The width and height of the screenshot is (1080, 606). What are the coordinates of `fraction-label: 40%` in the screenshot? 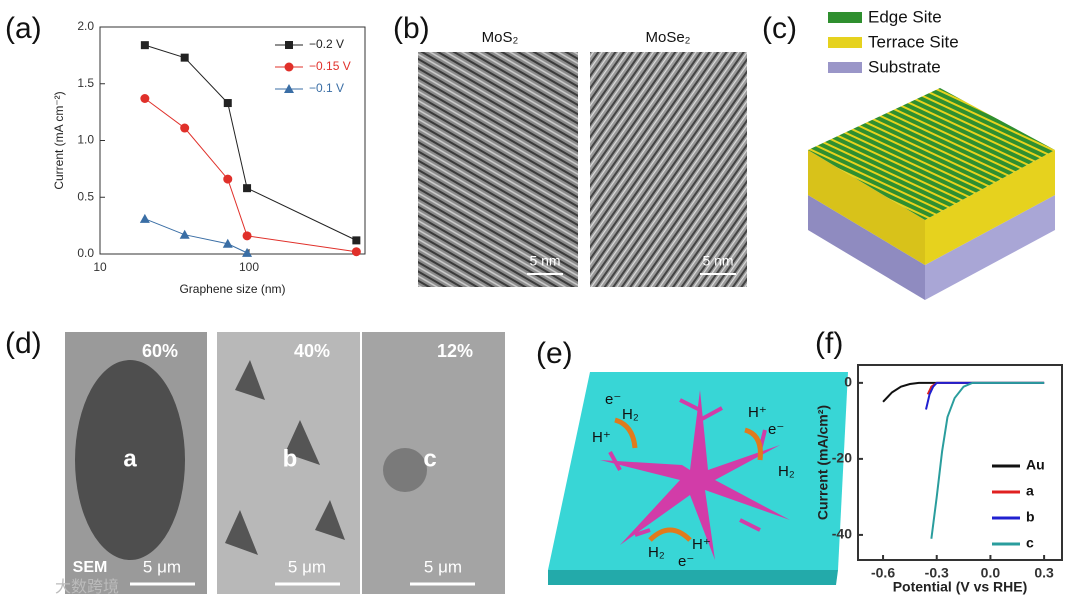 It's located at (312, 351).